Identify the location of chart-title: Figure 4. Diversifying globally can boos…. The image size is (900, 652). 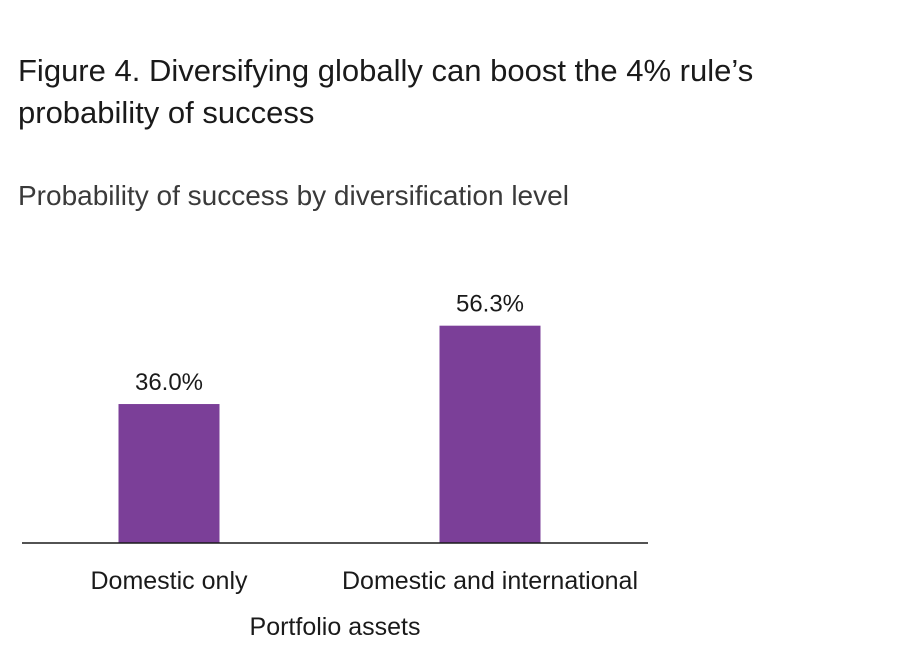
(386, 91).